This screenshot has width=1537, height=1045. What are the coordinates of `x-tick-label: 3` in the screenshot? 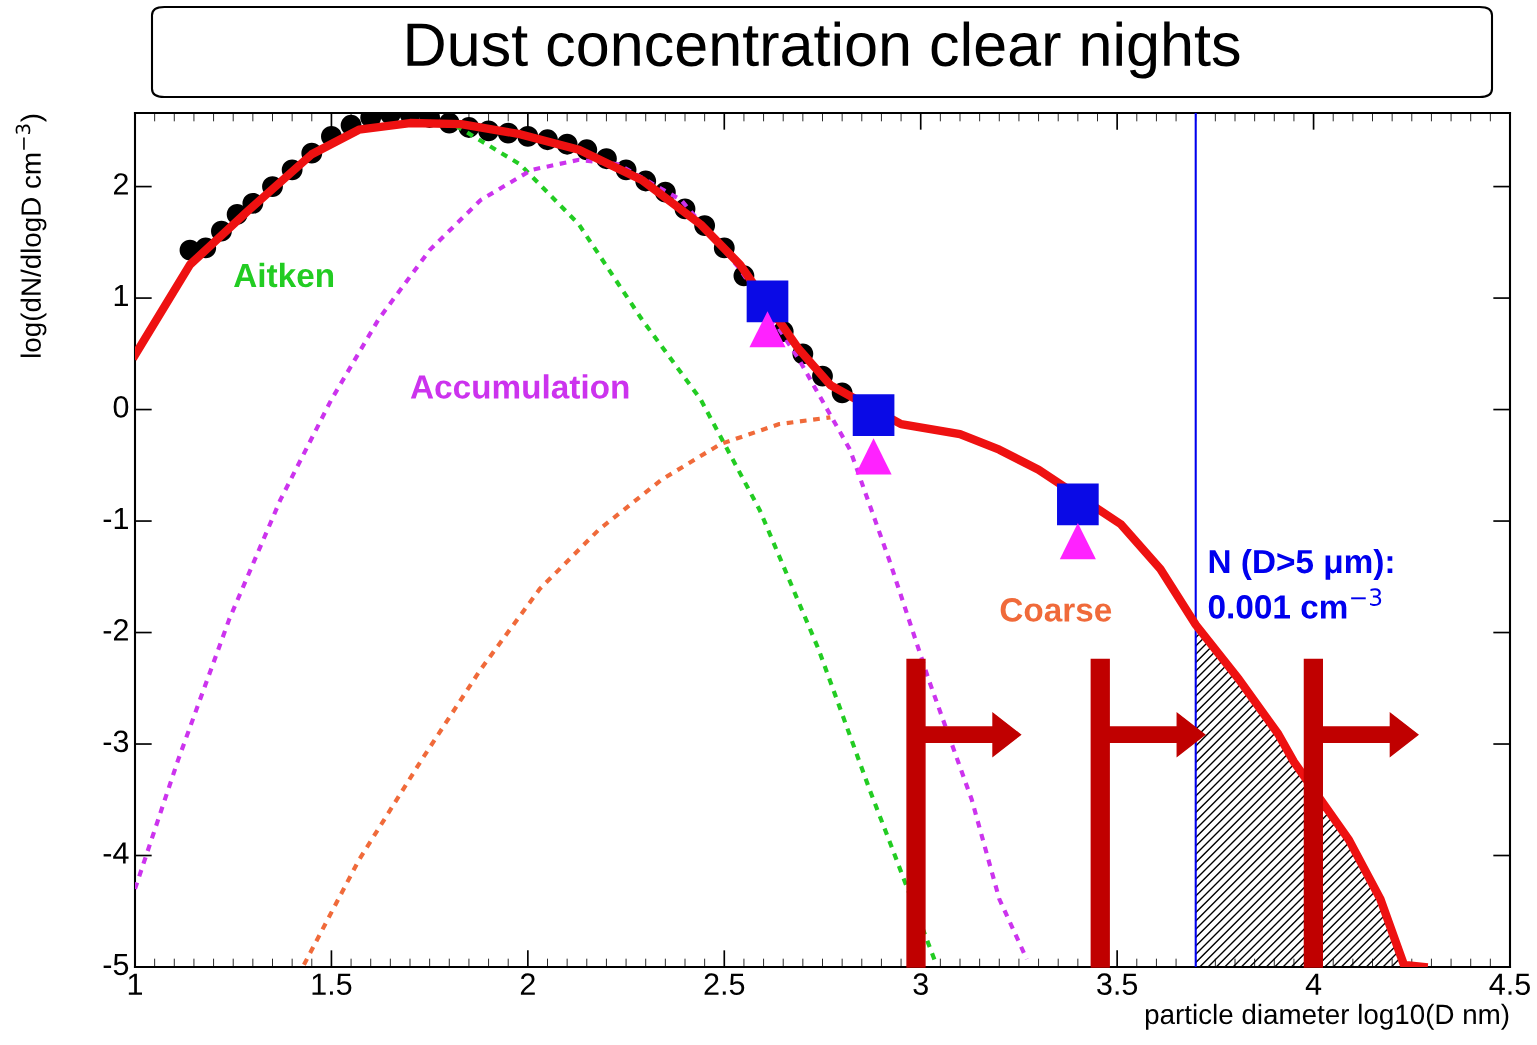 It's located at (920, 984).